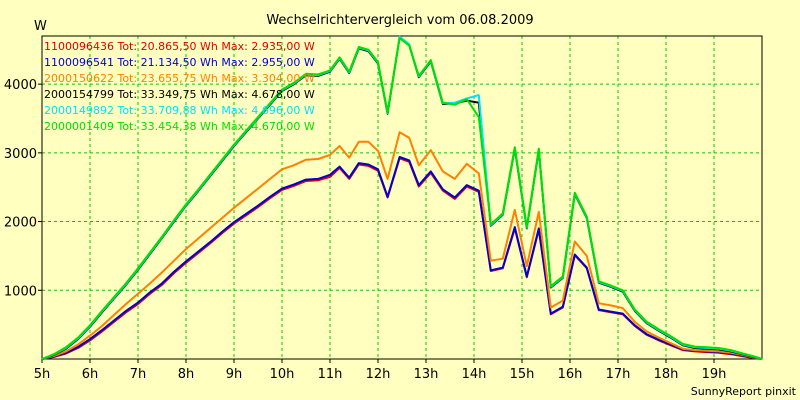 This screenshot has height=400, width=800. I want to click on x-tick-label: 12h, so click(378, 374).